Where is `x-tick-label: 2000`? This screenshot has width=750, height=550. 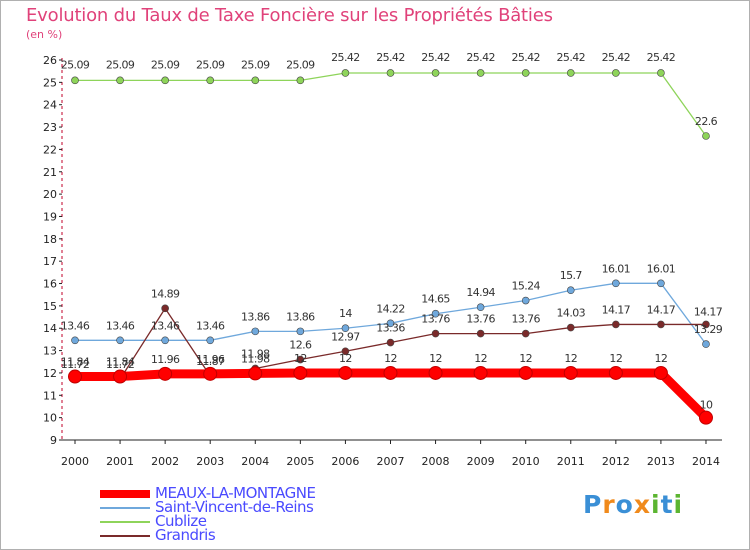 x-tick-label: 2000 is located at coordinates (75, 461).